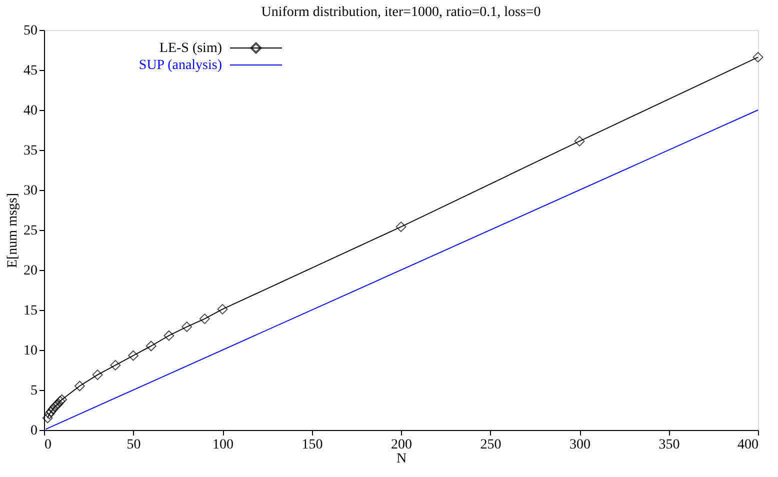 The width and height of the screenshot is (778, 477). I want to click on x-tick-label: 50, so click(133, 445).